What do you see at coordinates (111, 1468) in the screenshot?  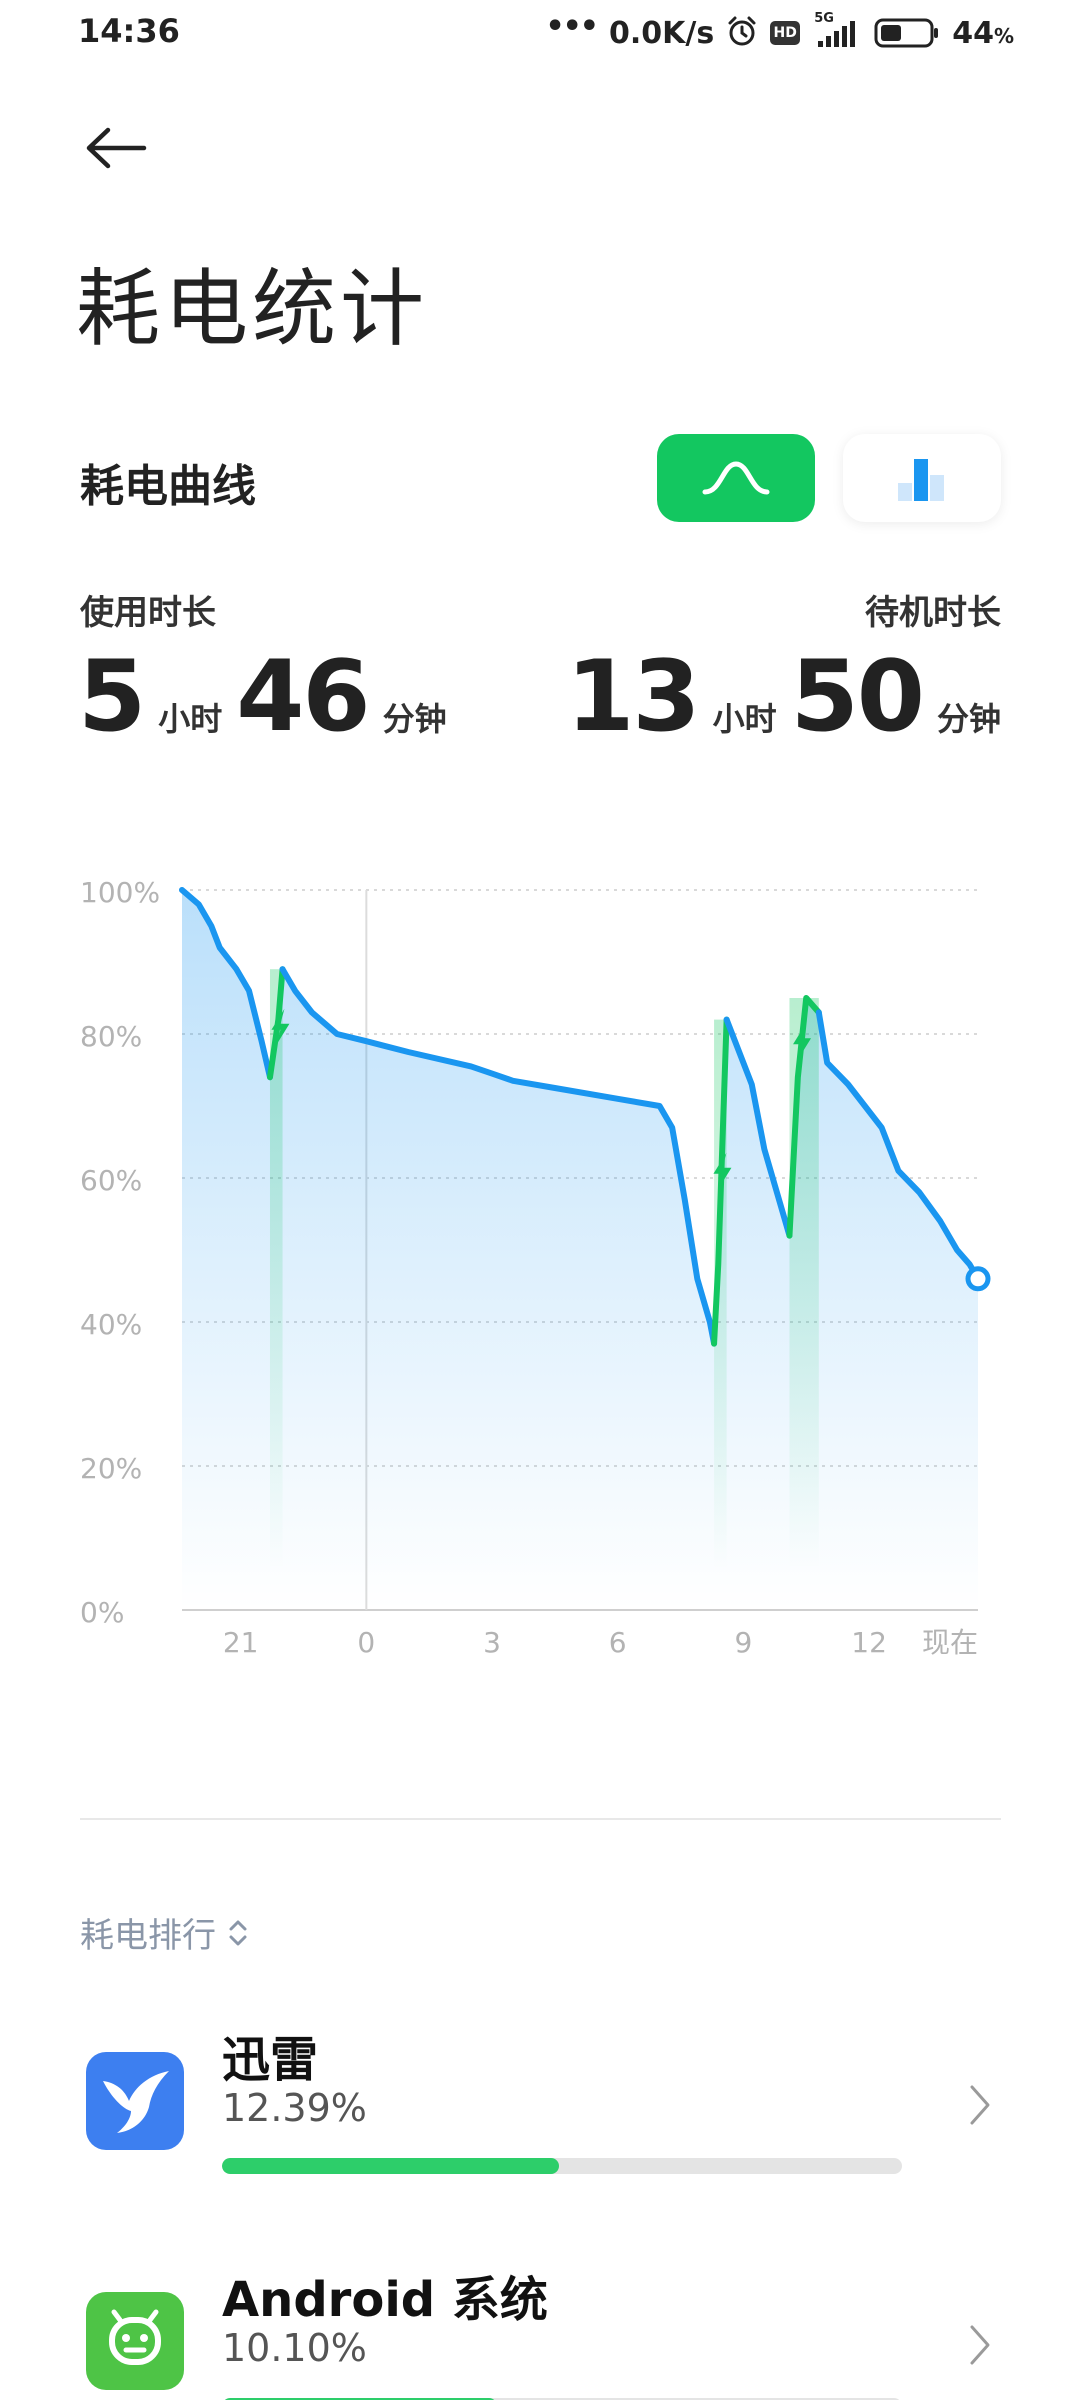 I see `y-tick-label: 20%` at bounding box center [111, 1468].